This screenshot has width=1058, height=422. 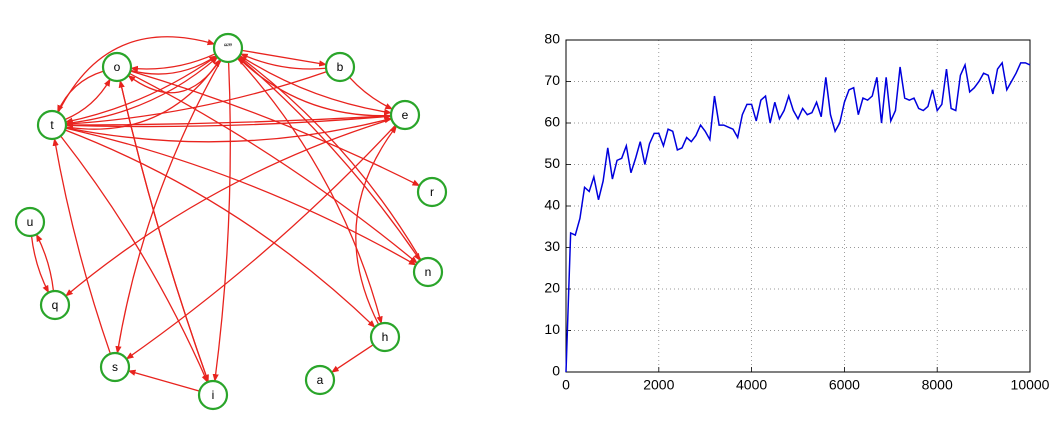 I want to click on node-label: i, so click(x=213, y=395).